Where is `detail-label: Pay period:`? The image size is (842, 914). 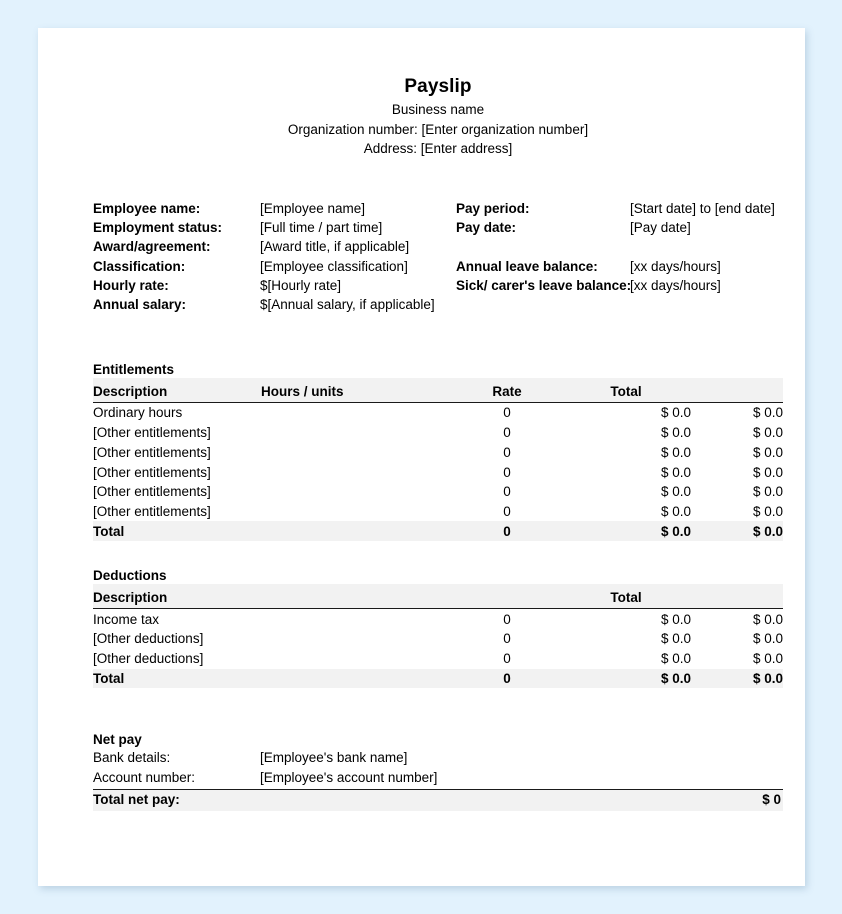 detail-label: Pay period: is located at coordinates (493, 208).